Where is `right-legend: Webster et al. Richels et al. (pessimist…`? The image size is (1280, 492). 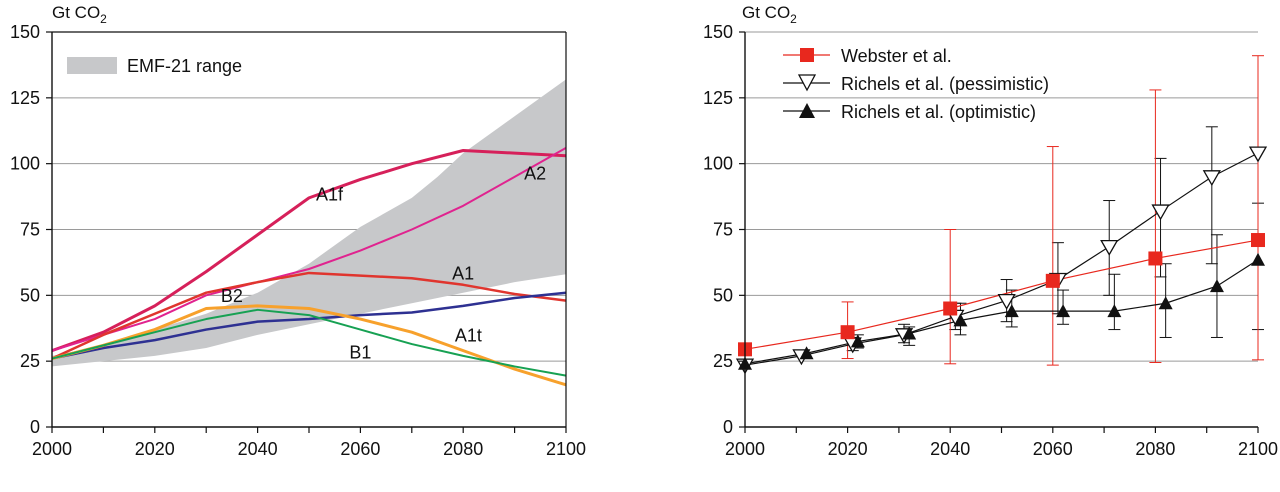
right-legend: Webster et al. Richels et al. (pessimist… is located at coordinates (916, 84).